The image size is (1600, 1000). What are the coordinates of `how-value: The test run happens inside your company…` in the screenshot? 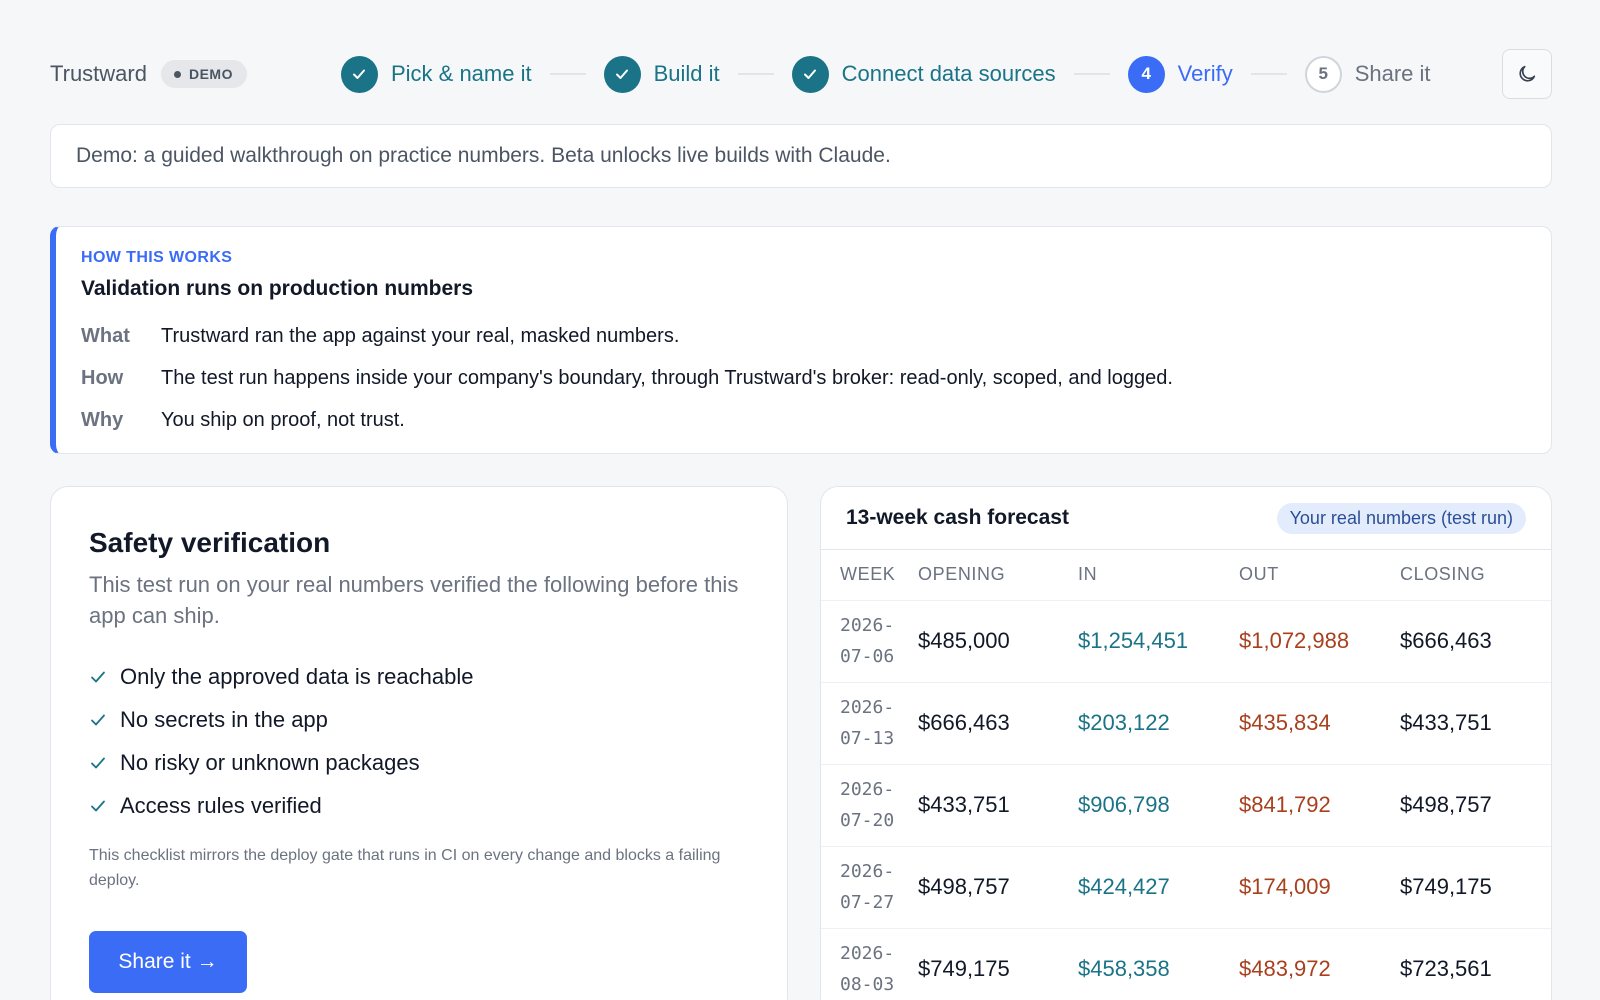 It's located at (667, 377).